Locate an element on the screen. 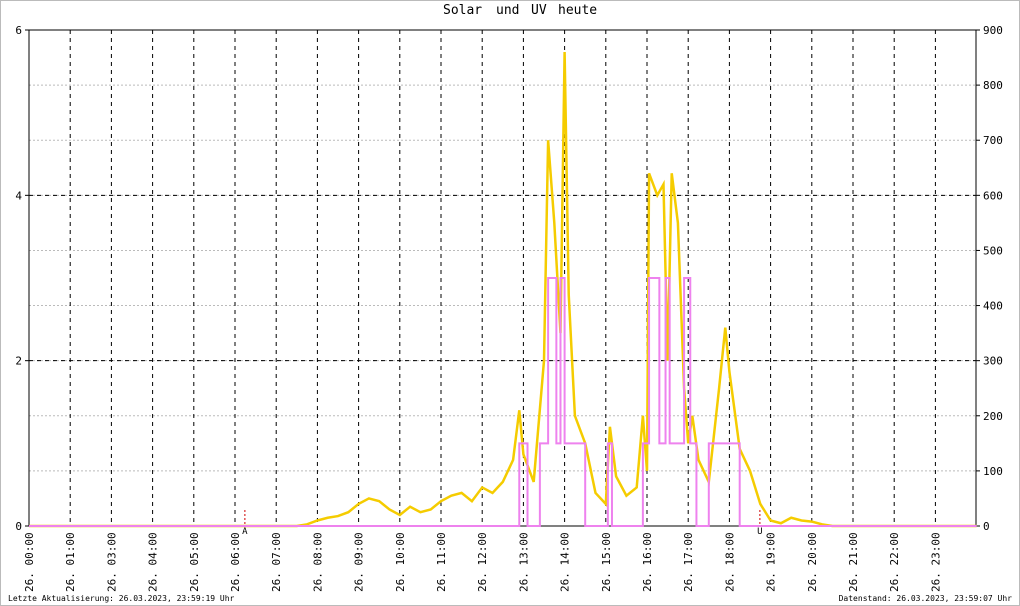 The height and width of the screenshot is (606, 1020). x-tick-label: 26. 08:00 is located at coordinates (317, 562).